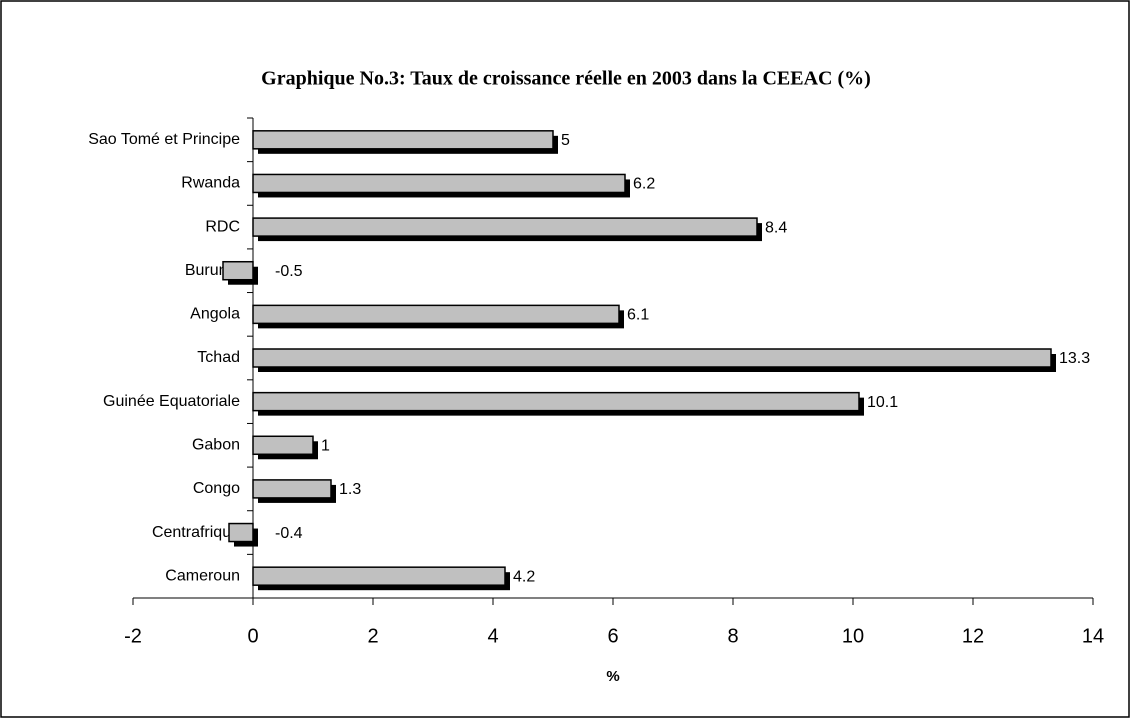  Describe the element at coordinates (612, 636) in the screenshot. I see `x-tick-label: 6` at that location.